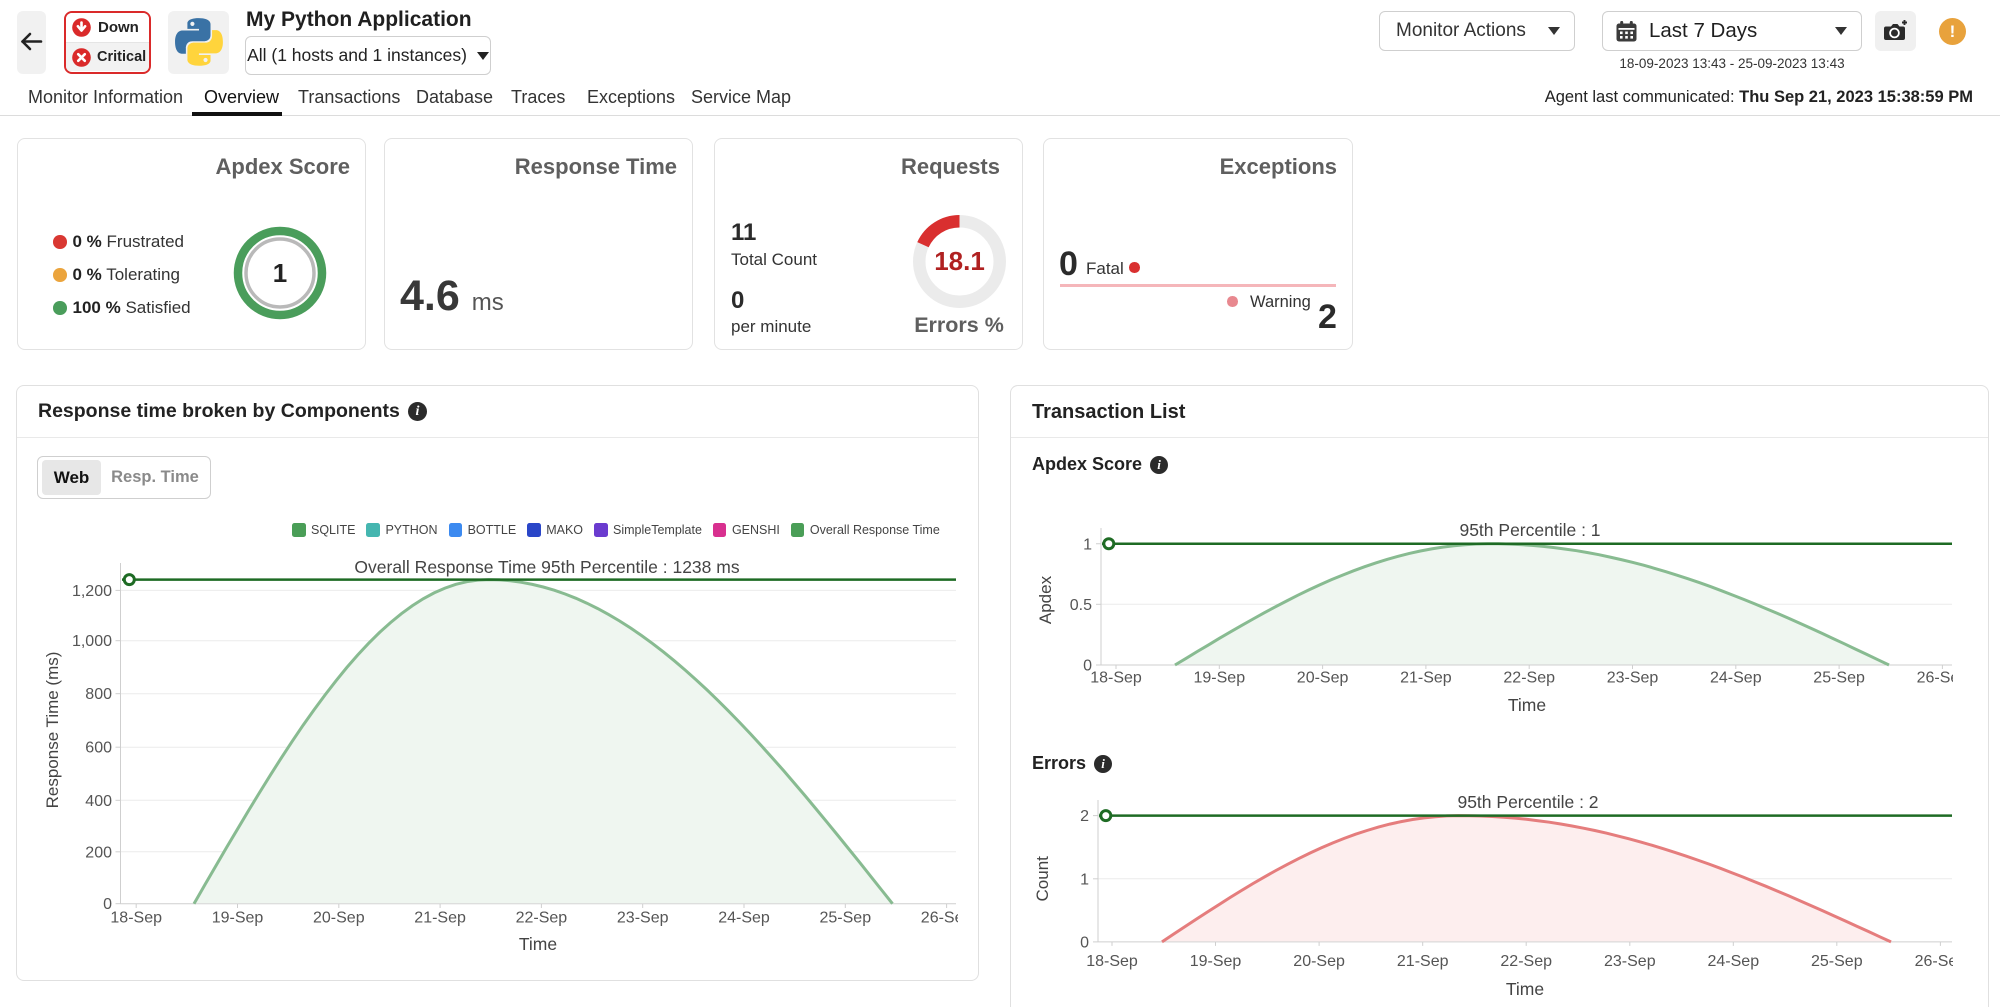  Describe the element at coordinates (92, 591) in the screenshot. I see `svg-text: 1,200` at that location.